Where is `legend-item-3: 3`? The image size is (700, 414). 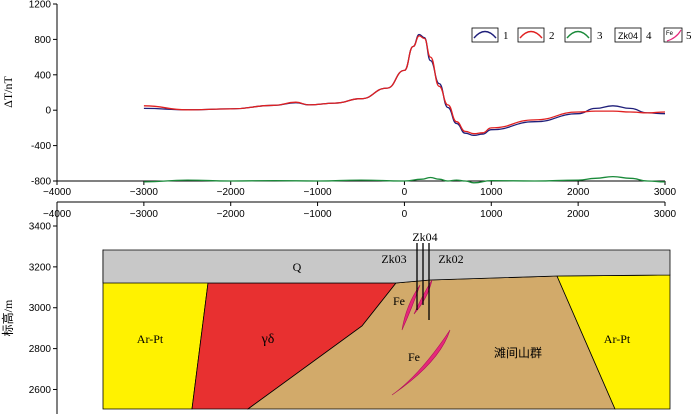
legend-item-3: 3 is located at coordinates (583, 35).